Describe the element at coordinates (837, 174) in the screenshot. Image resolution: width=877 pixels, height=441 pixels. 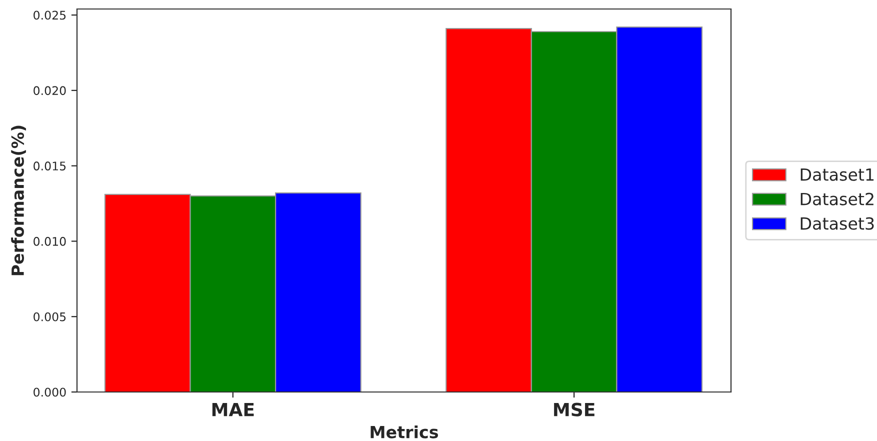
I see `legend-label: Dataset1` at that location.